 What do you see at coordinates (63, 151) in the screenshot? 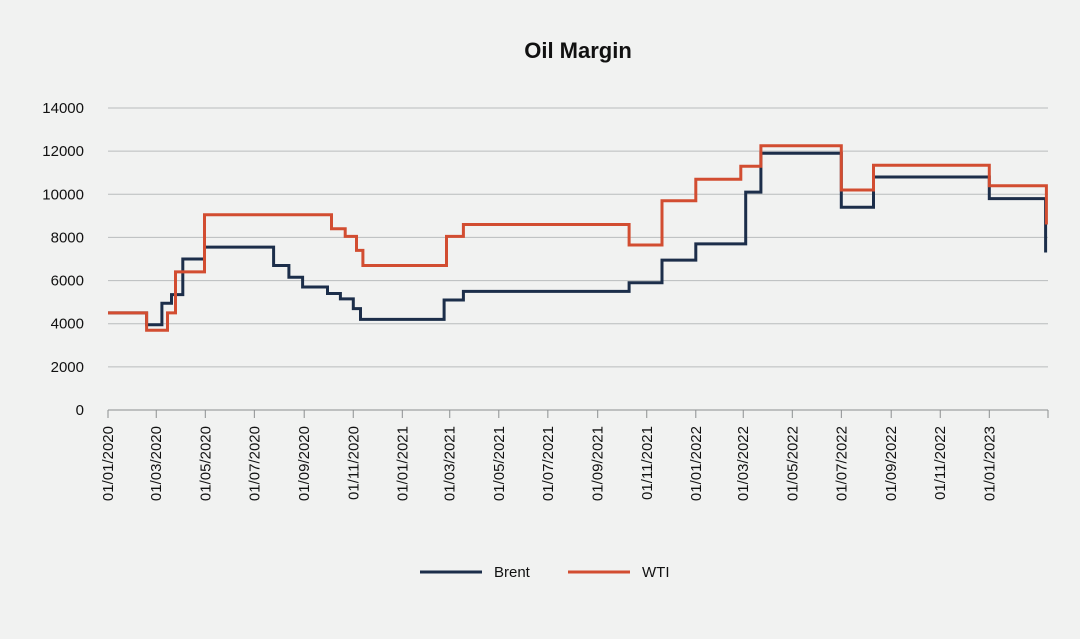
I see `y-tick-label: 12000` at bounding box center [63, 151].